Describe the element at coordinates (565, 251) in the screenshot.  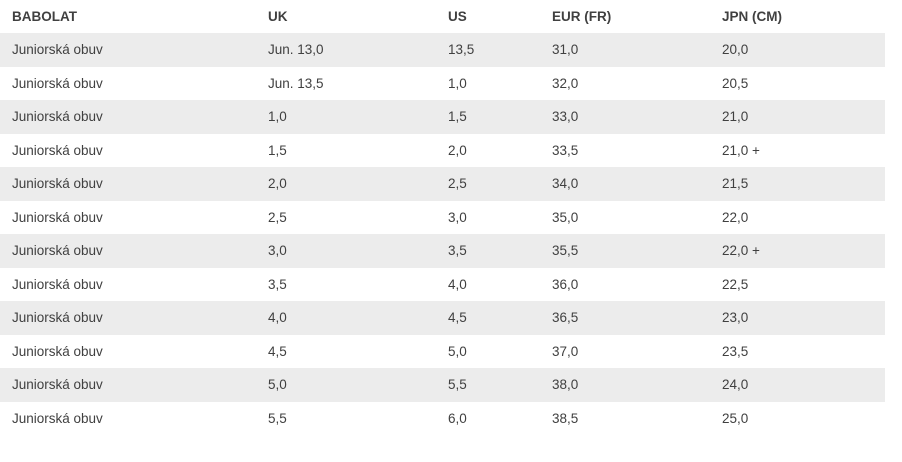
I see `cell: 35,5` at that location.